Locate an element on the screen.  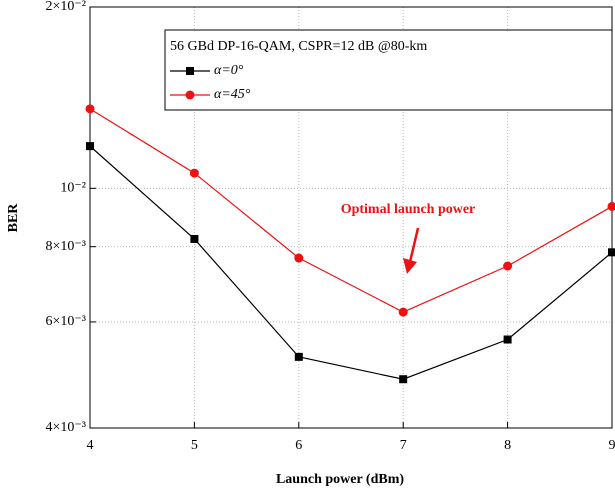
y-tick-label: 10⁻² is located at coordinates (73, 188).